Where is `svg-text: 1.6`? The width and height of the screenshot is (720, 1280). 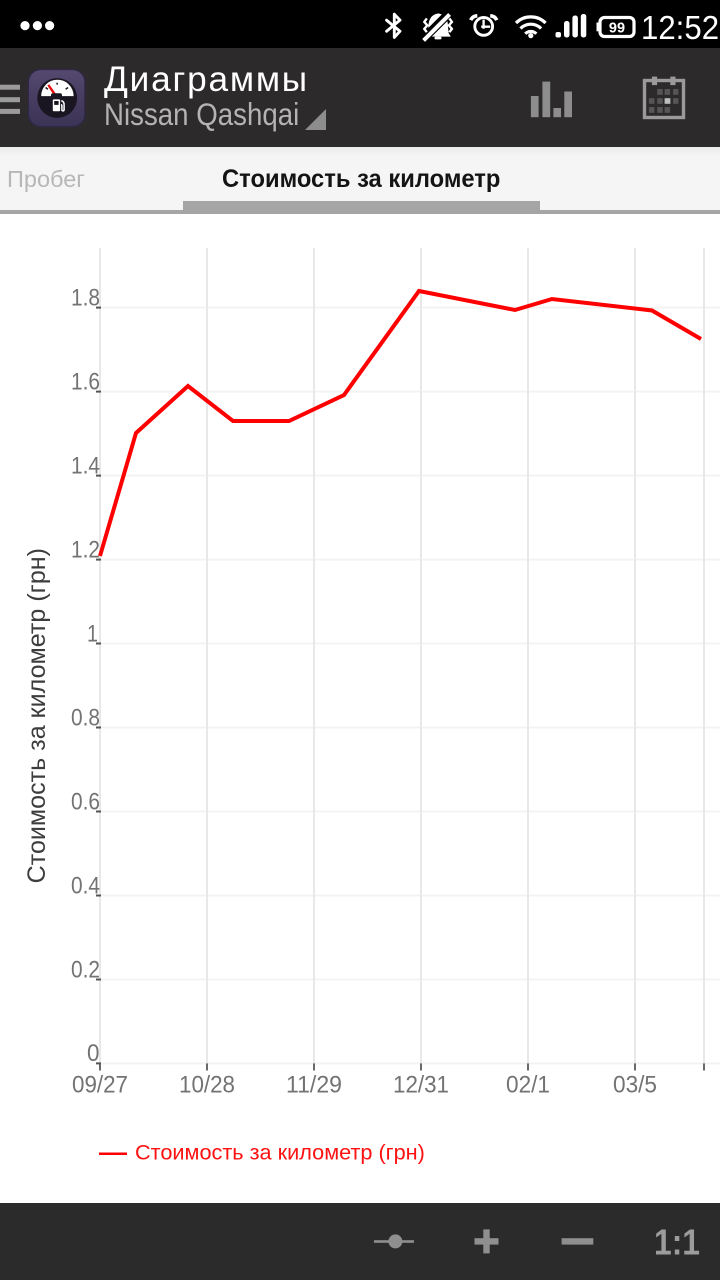 svg-text: 1.6 is located at coordinates (85, 381).